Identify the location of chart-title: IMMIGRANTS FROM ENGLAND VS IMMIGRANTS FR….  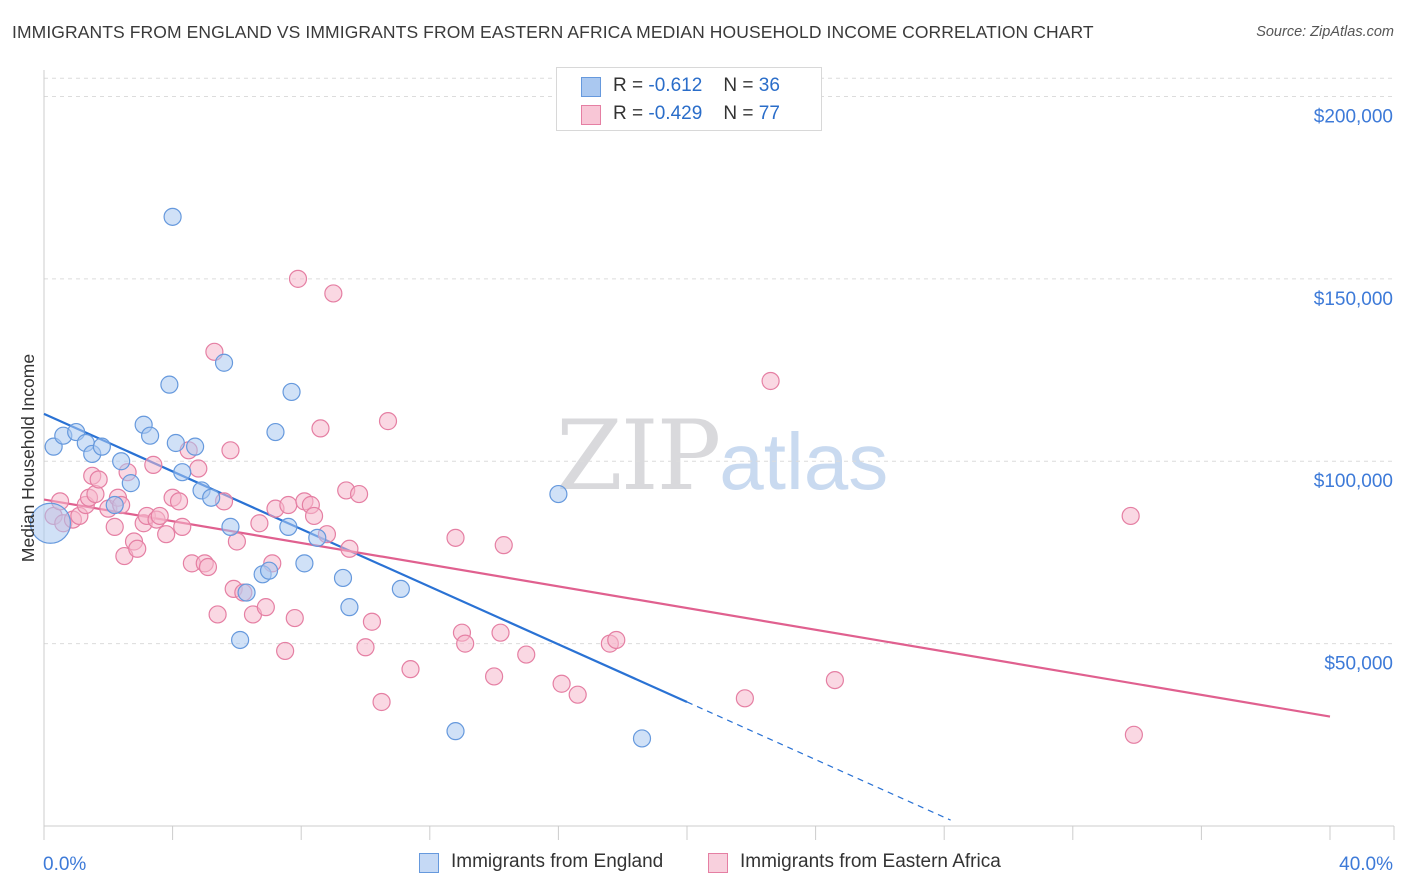
(553, 32).